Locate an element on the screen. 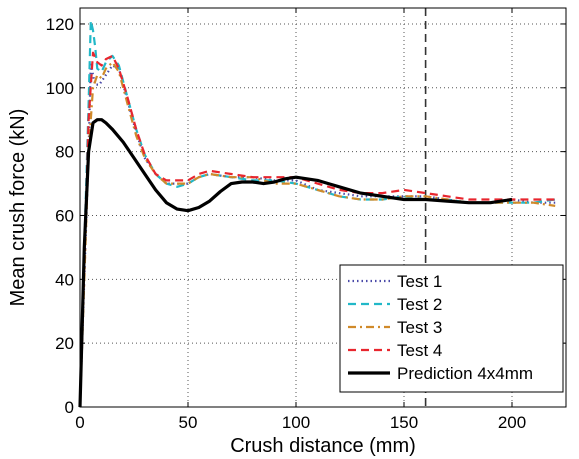 This screenshot has height=459, width=579. x-tick-label: 150 is located at coordinates (404, 422).